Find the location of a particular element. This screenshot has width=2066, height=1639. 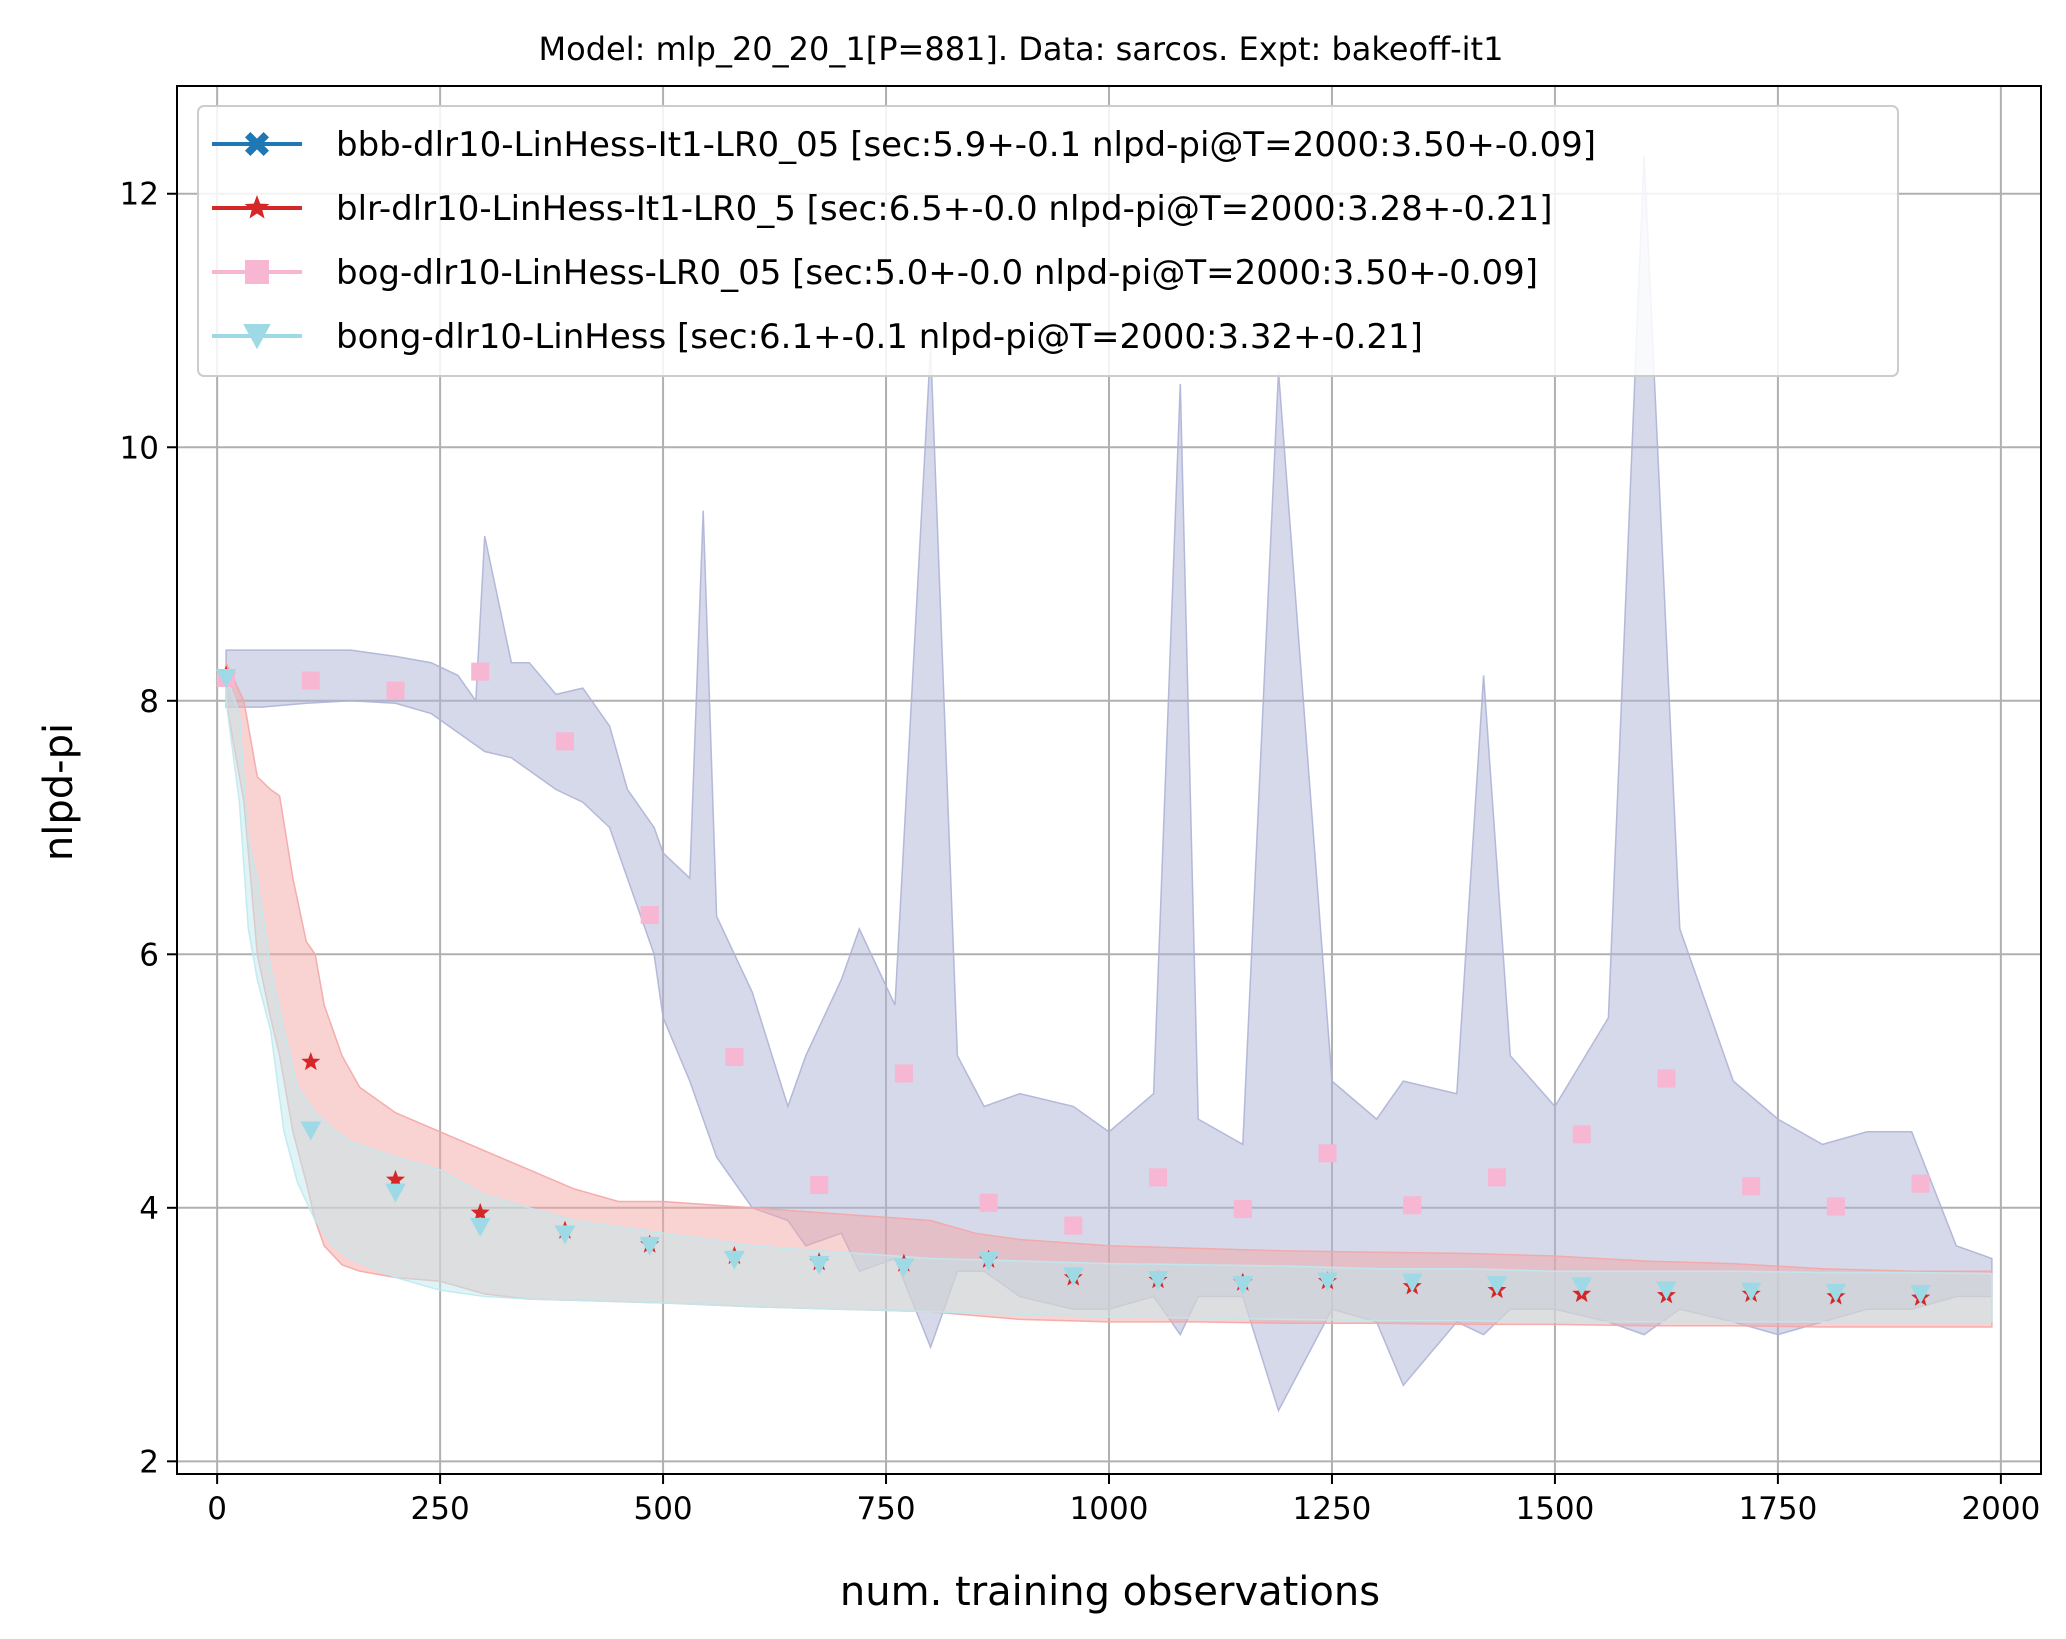

y-tick-label-5: 12 is located at coordinates (139, 195).